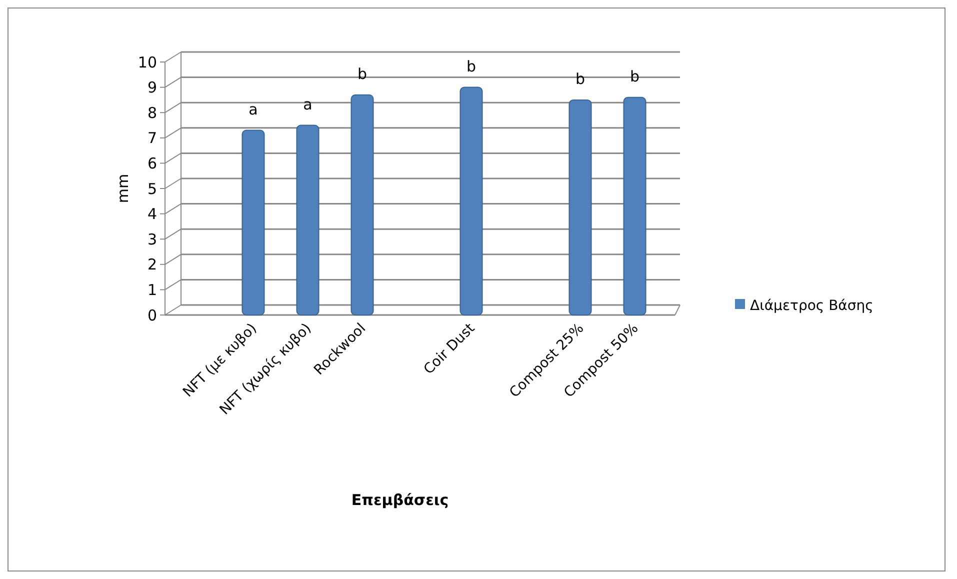  I want to click on y-tick-label: 0, so click(152, 315).